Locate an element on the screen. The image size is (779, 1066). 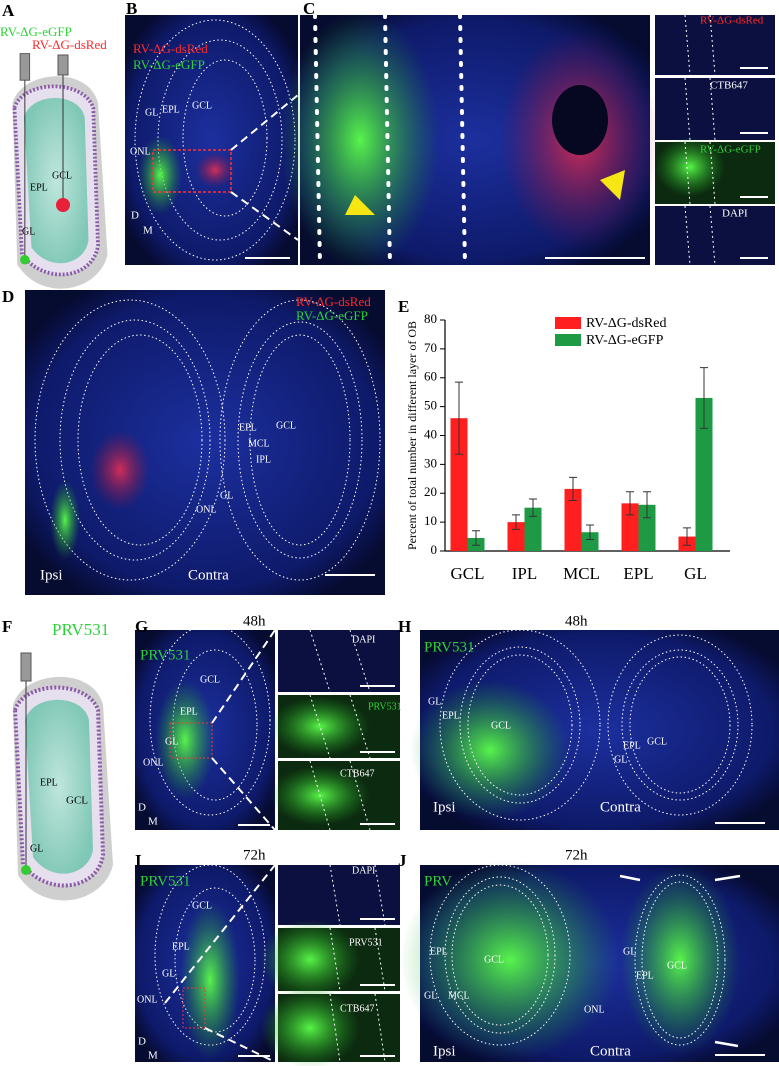
micrograph is located at coordinates (715, 235).